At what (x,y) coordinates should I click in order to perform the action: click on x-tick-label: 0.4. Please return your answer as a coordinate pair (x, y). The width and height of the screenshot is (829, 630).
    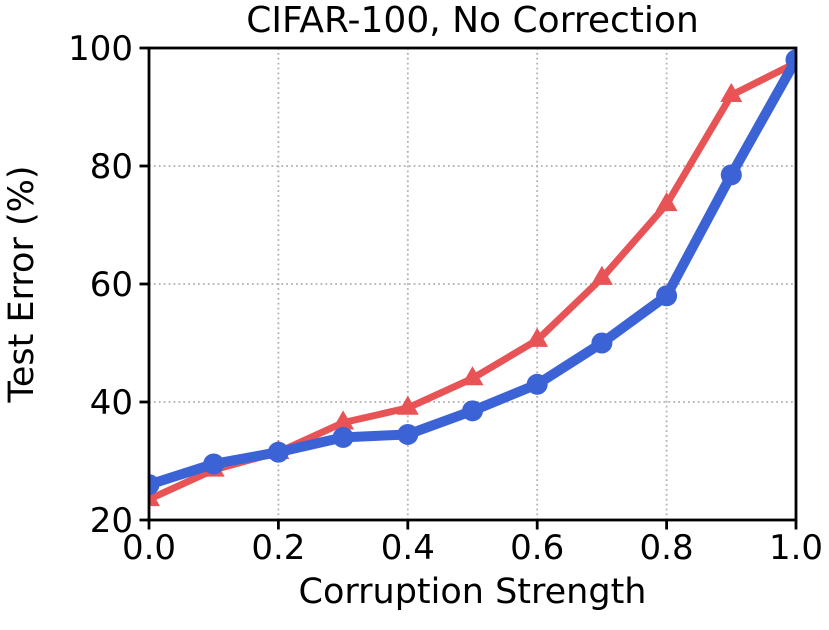
    Looking at the image, I should click on (408, 548).